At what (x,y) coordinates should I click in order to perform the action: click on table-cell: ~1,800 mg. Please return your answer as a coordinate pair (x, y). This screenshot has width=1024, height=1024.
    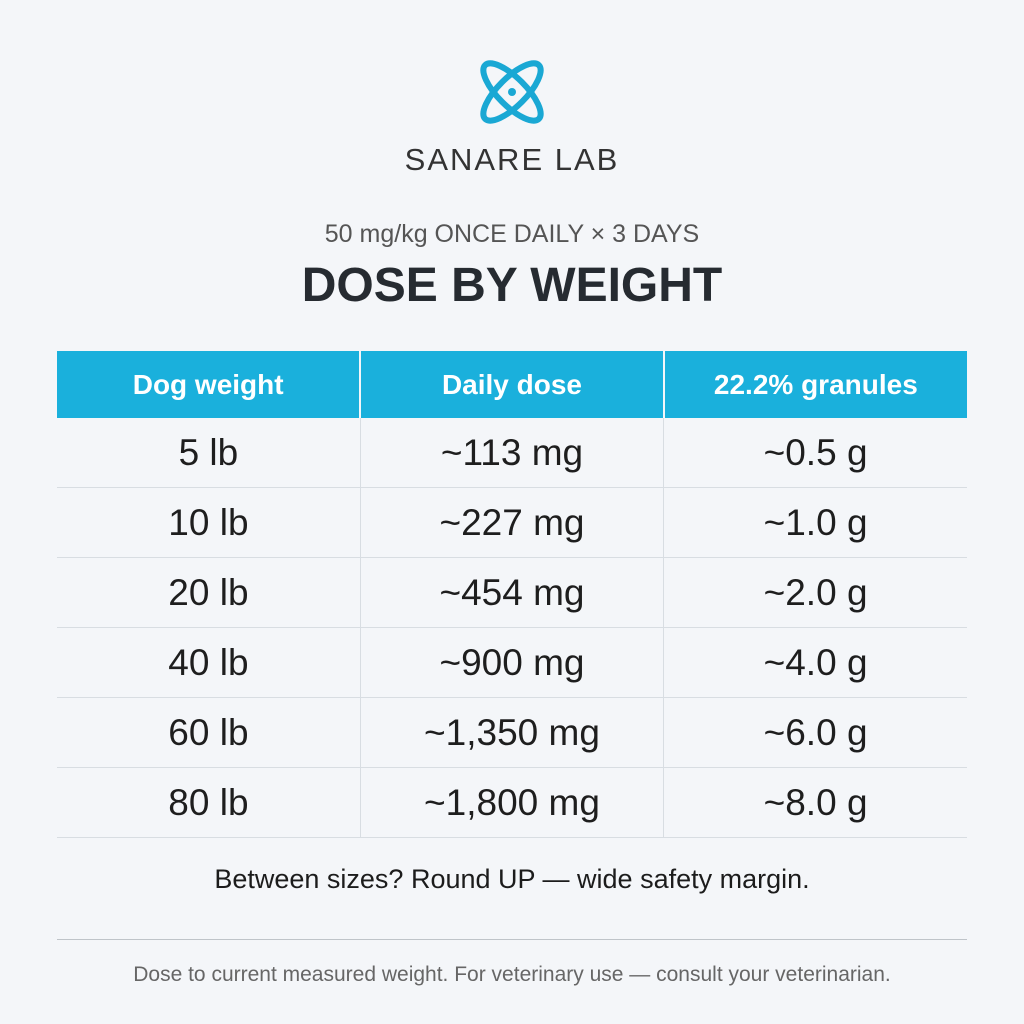
    Looking at the image, I should click on (512, 802).